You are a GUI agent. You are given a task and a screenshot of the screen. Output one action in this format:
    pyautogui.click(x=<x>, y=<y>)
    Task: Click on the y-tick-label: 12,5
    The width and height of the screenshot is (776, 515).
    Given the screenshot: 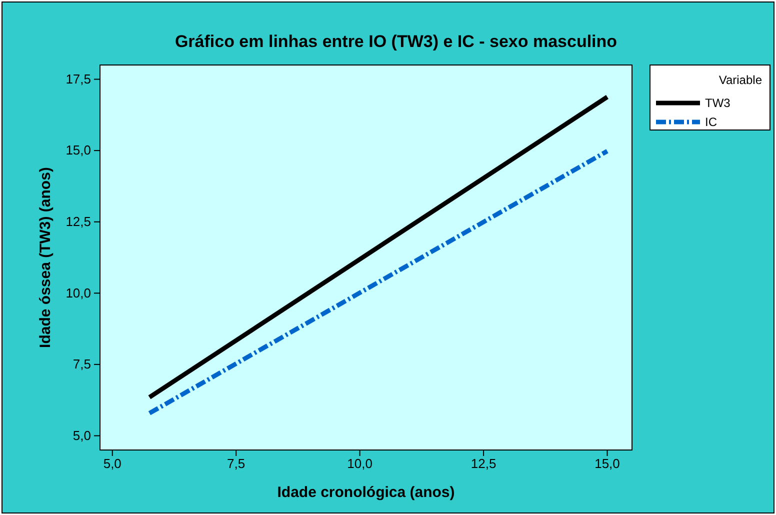 What is the action you would take?
    pyautogui.click(x=78, y=222)
    